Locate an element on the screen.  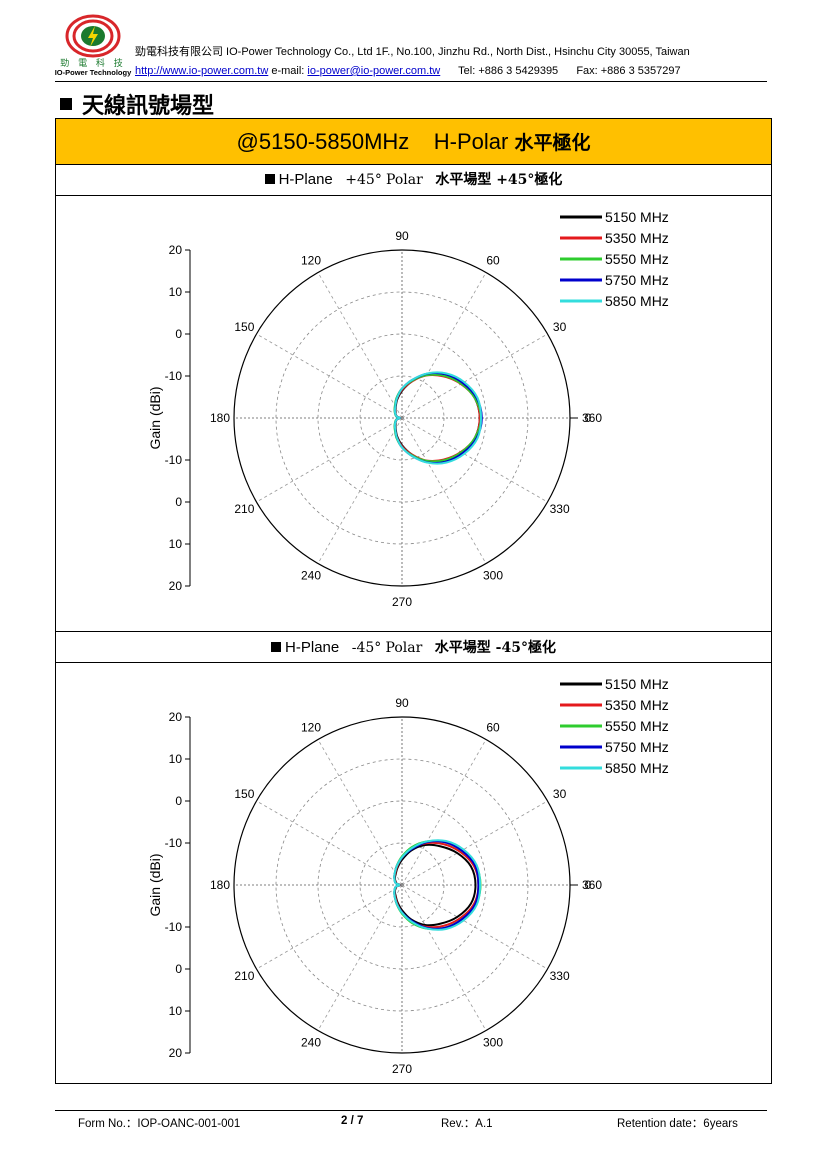
subtitle-minus45: H-Plane -45° Polar 水平場型 -45°極化 is located at coordinates (413, 647).